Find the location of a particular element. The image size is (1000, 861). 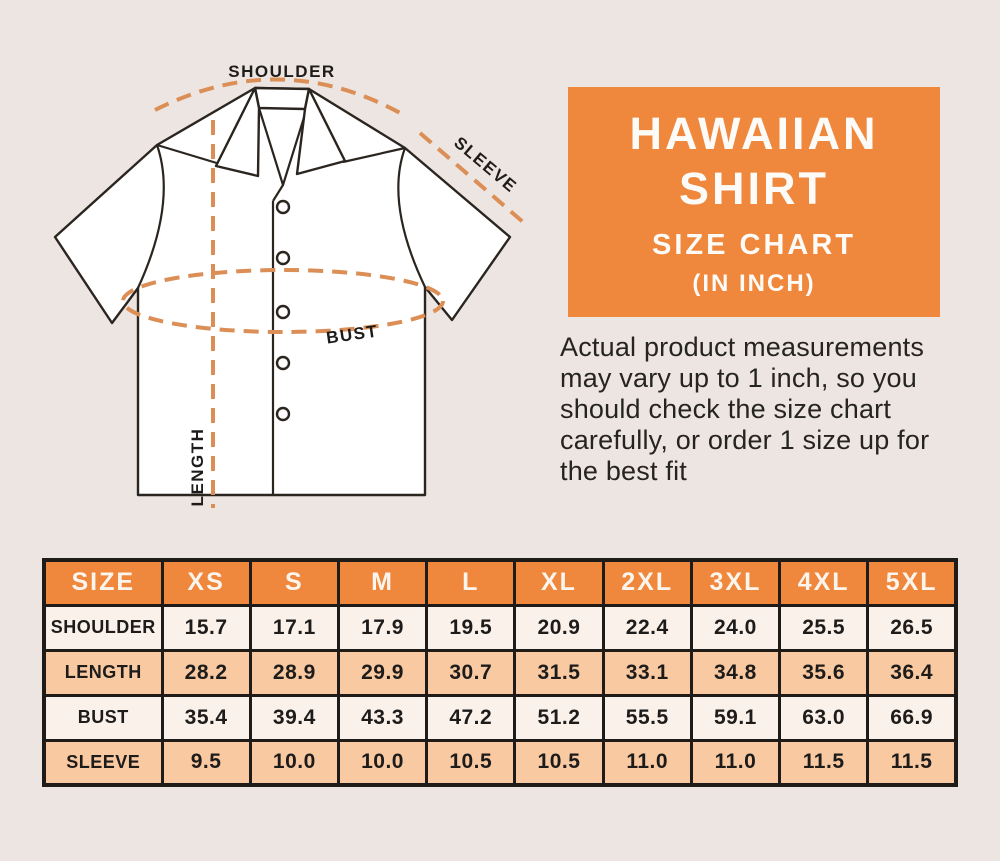

measurement-value: 24.0 is located at coordinates (735, 627).